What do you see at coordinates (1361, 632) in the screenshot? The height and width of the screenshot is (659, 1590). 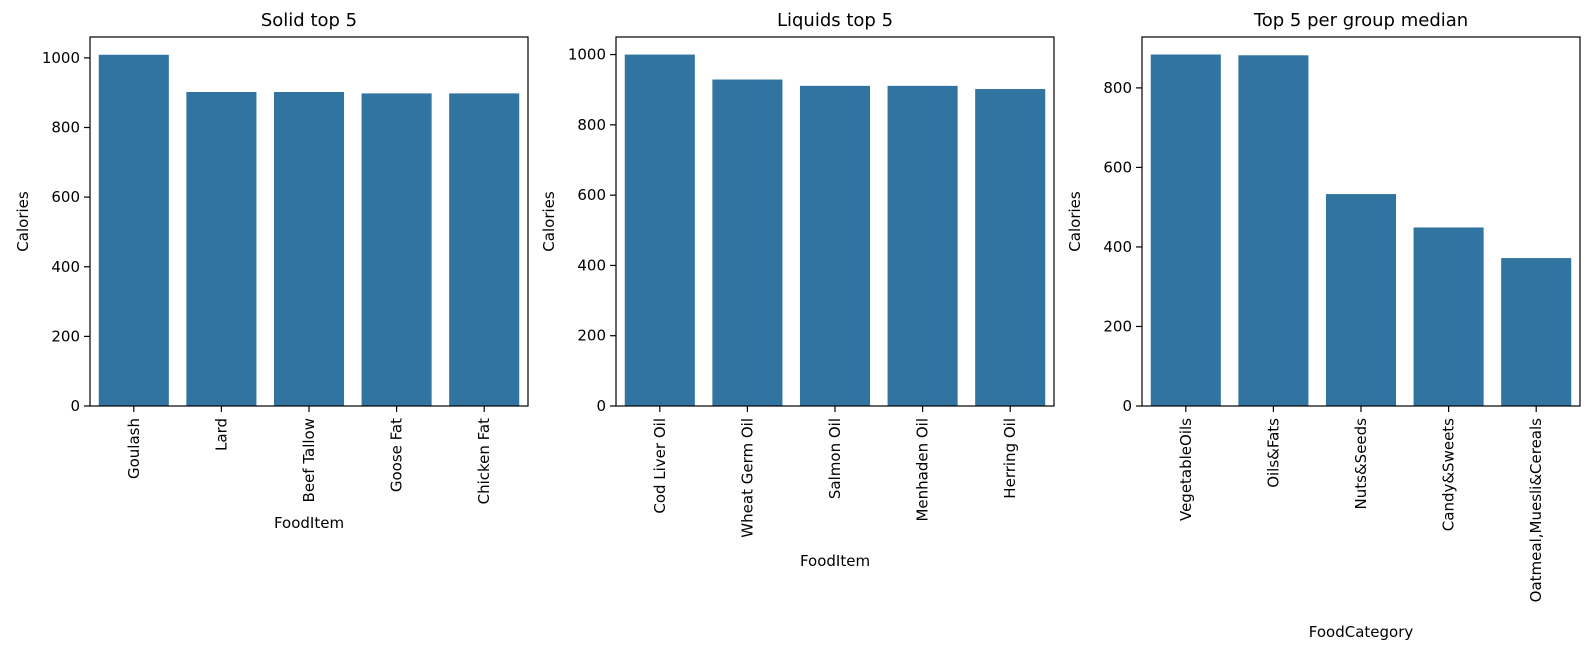 I see `x-axis-label: FoodCategory` at bounding box center [1361, 632].